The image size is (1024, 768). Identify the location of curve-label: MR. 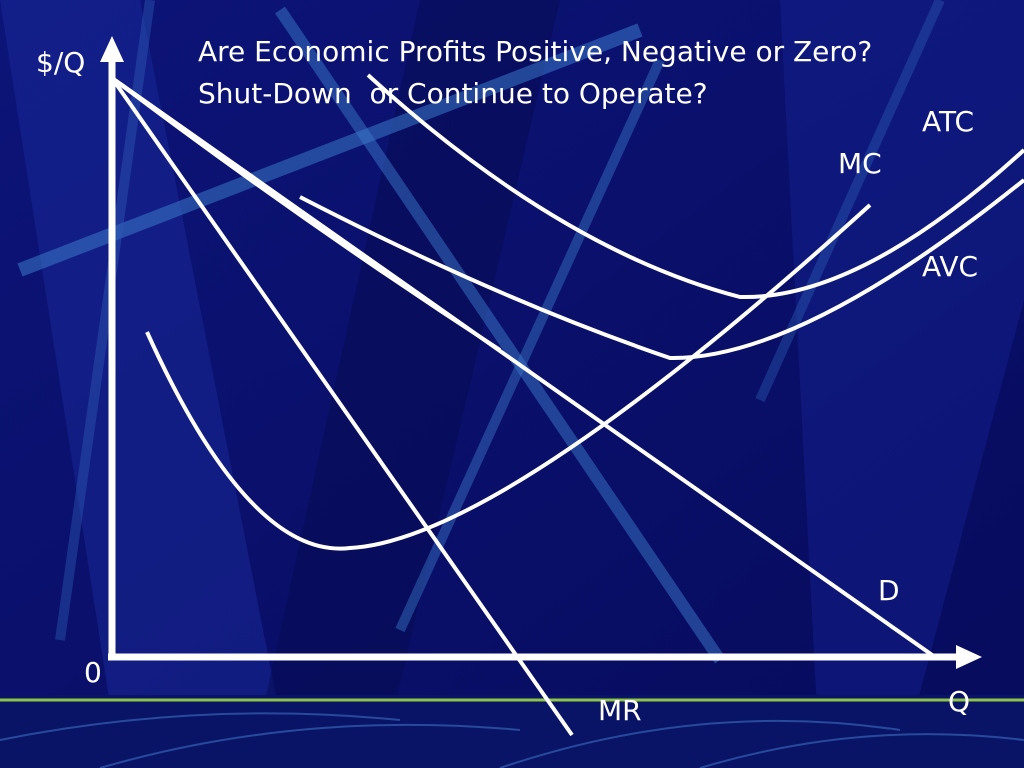
(620, 710).